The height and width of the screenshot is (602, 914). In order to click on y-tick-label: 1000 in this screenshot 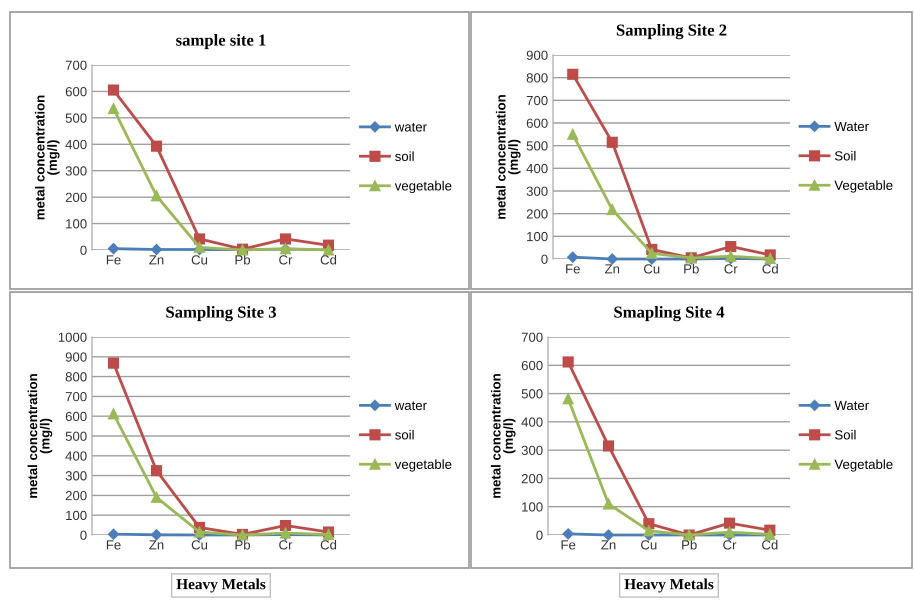, I will do `click(72, 337)`.